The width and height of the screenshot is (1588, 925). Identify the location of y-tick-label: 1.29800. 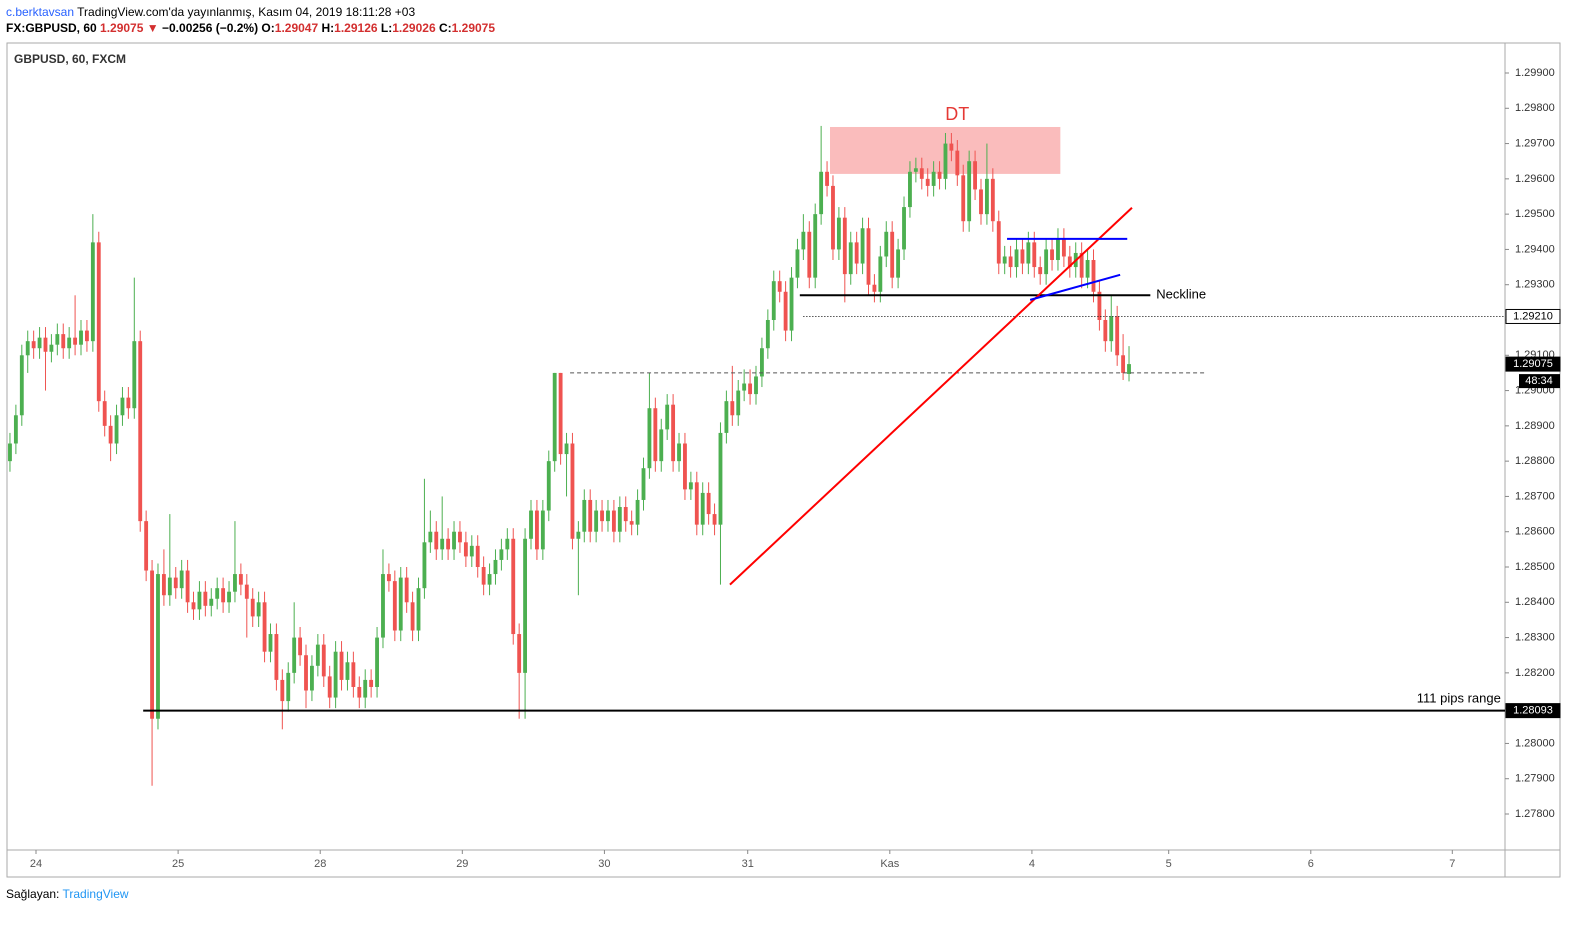
(1535, 108).